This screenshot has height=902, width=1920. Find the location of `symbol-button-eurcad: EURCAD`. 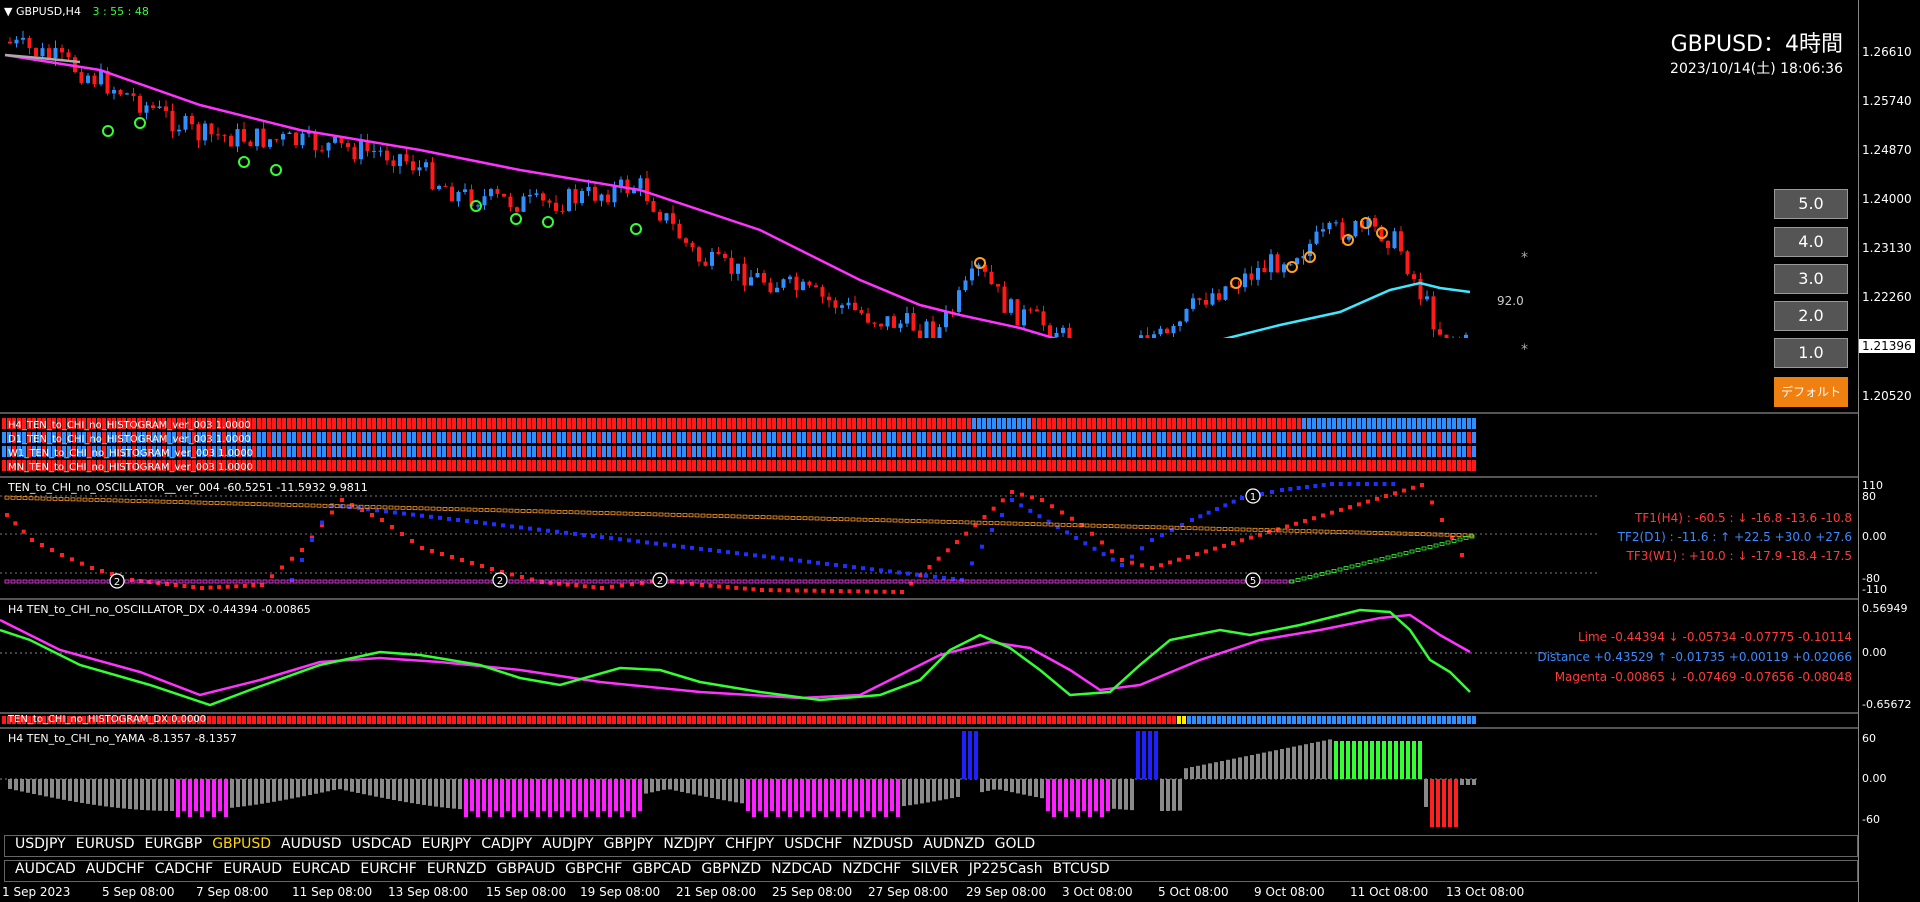

symbol-button-eurcad: EURCAD is located at coordinates (321, 869).